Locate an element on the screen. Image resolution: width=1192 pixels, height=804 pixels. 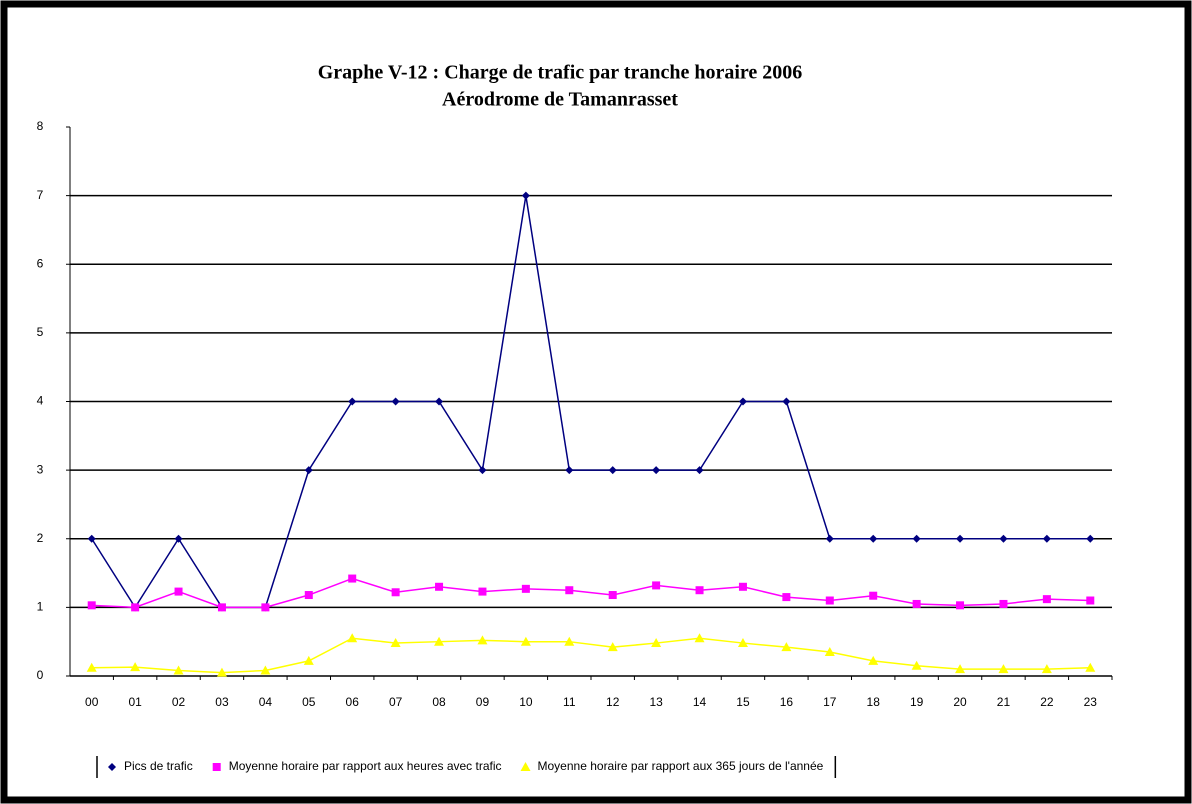
x-tick-label: 08 is located at coordinates (439, 702).